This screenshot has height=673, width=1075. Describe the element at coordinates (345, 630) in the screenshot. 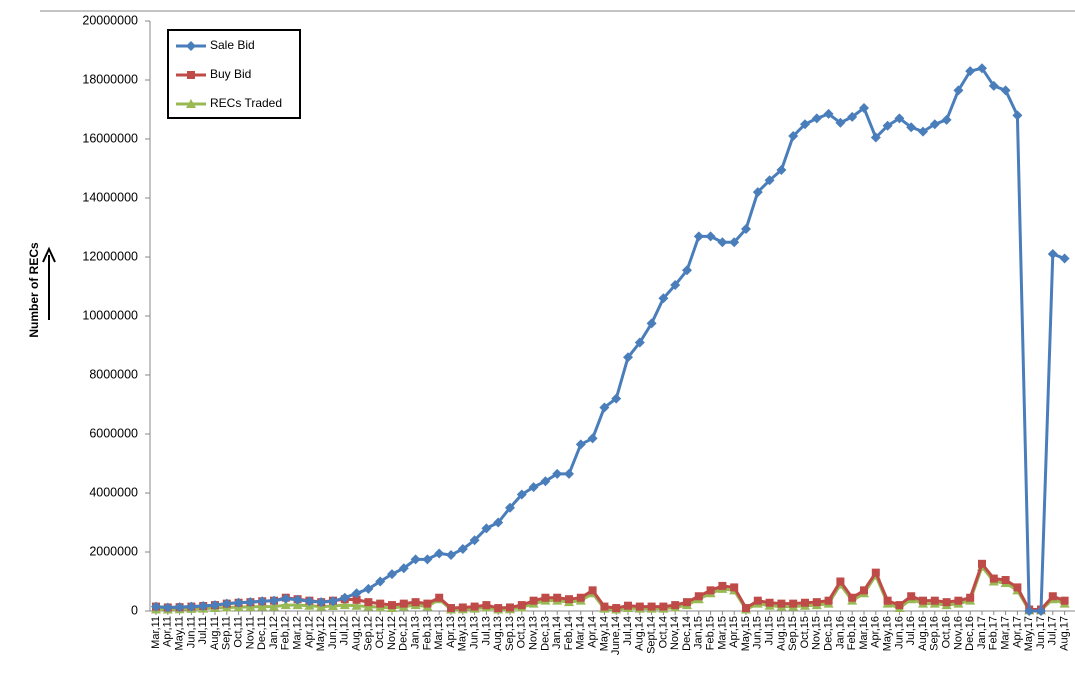

I see `x-tick-label: Jul,12` at that location.